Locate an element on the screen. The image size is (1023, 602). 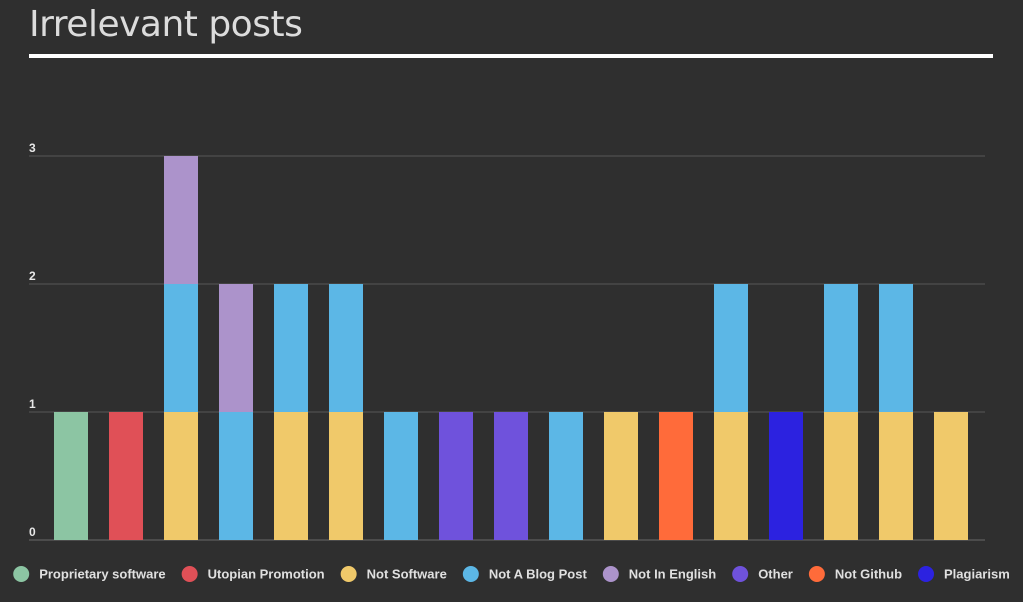
legend-item-3: Not Software is located at coordinates (393, 574).